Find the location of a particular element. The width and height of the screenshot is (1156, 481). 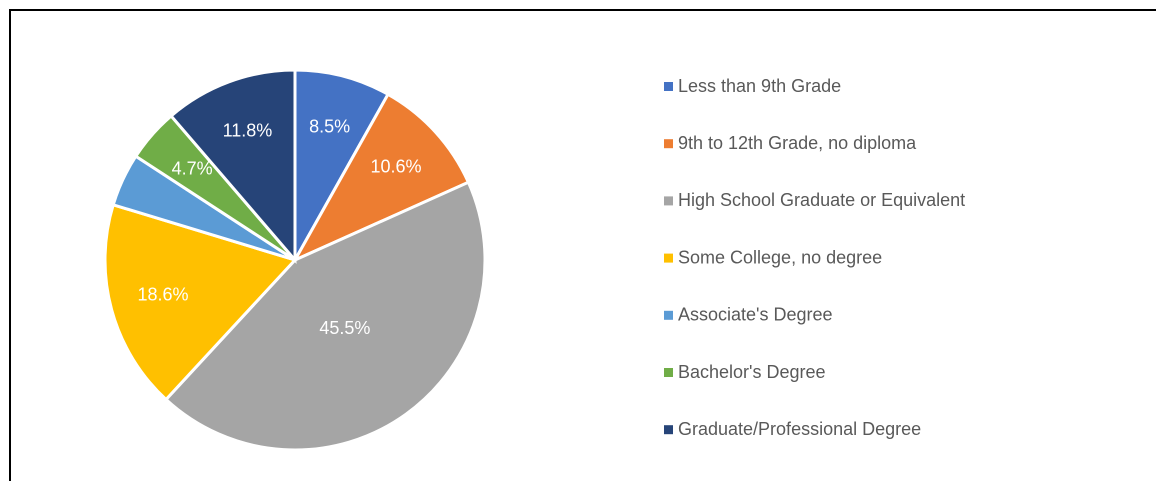

legend-label: 9th to 12th Grade, no diploma is located at coordinates (797, 143).